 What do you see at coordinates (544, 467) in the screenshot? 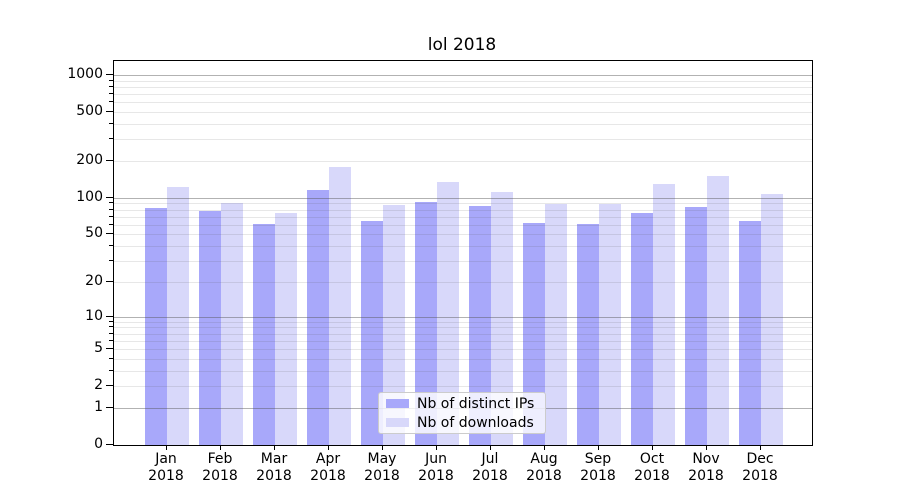
I see `x-tick-label-aug: Aug 2018` at bounding box center [544, 467].